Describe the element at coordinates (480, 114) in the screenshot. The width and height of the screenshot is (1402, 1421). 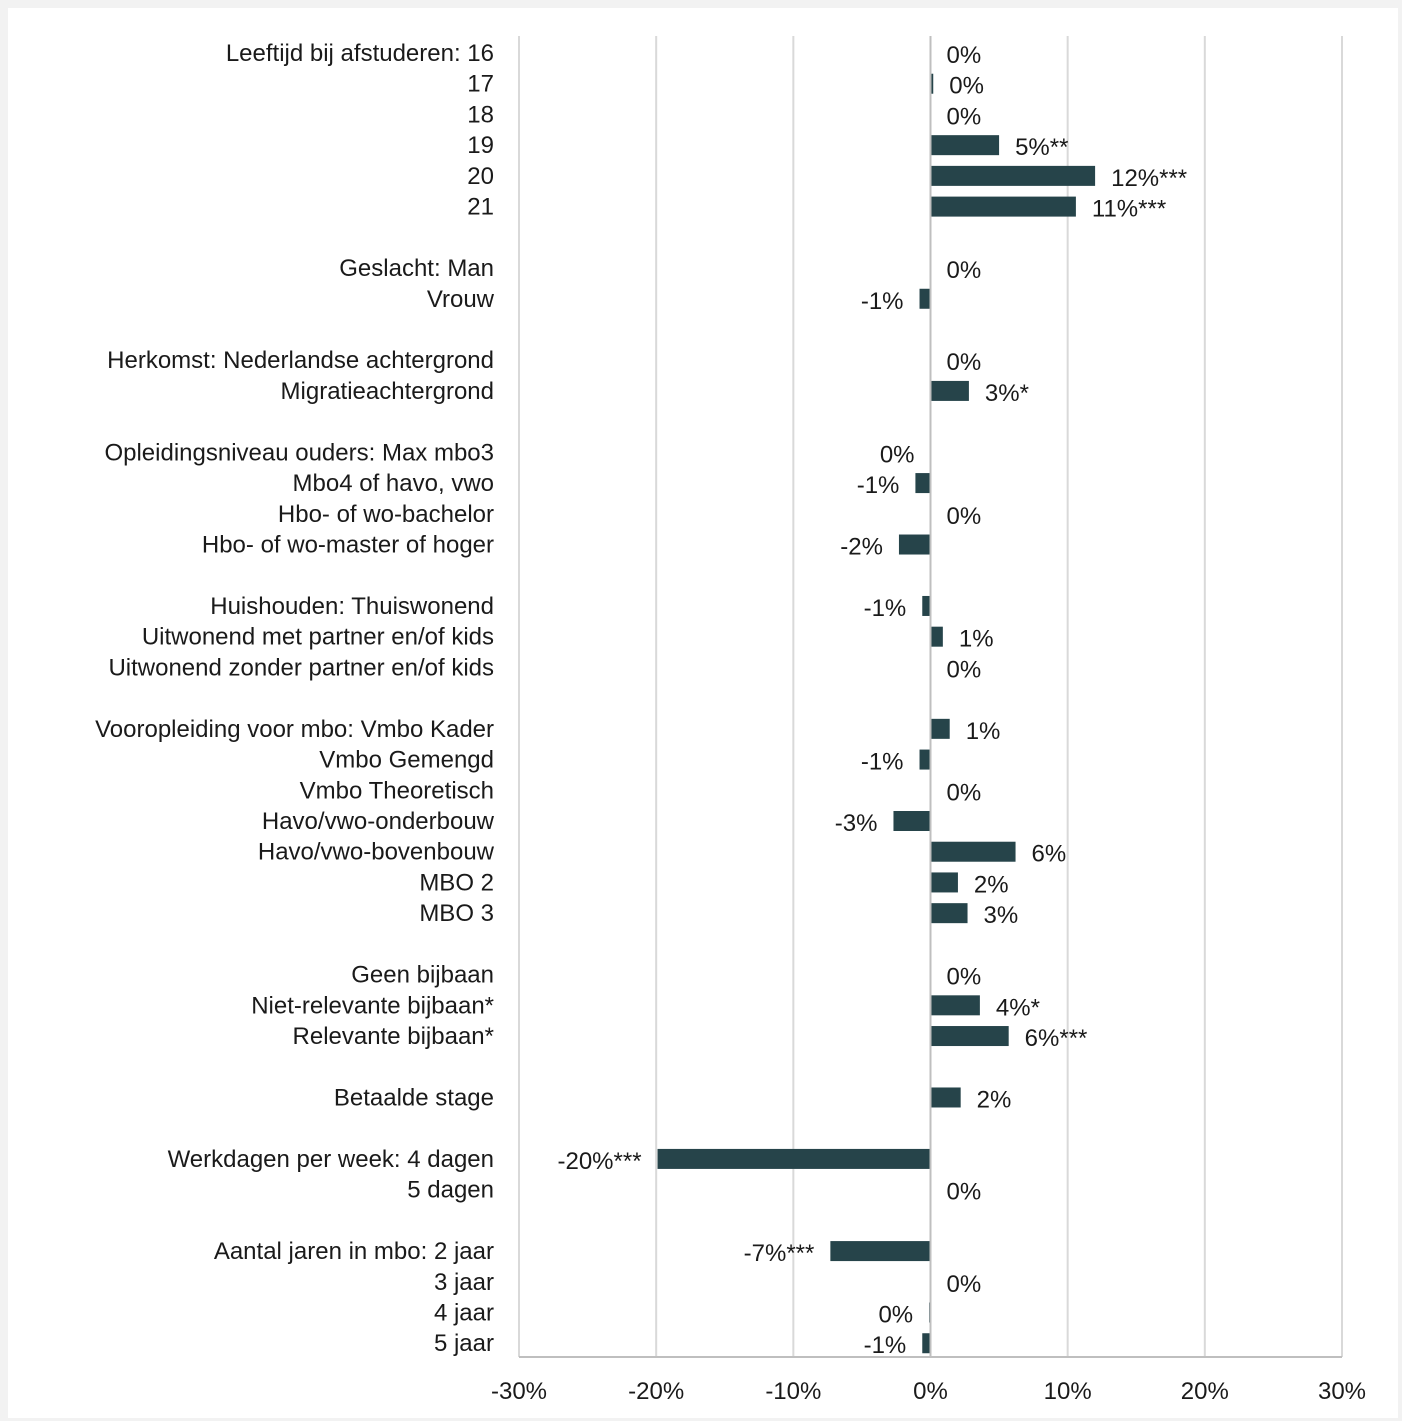
I see `category-label: 18` at that location.